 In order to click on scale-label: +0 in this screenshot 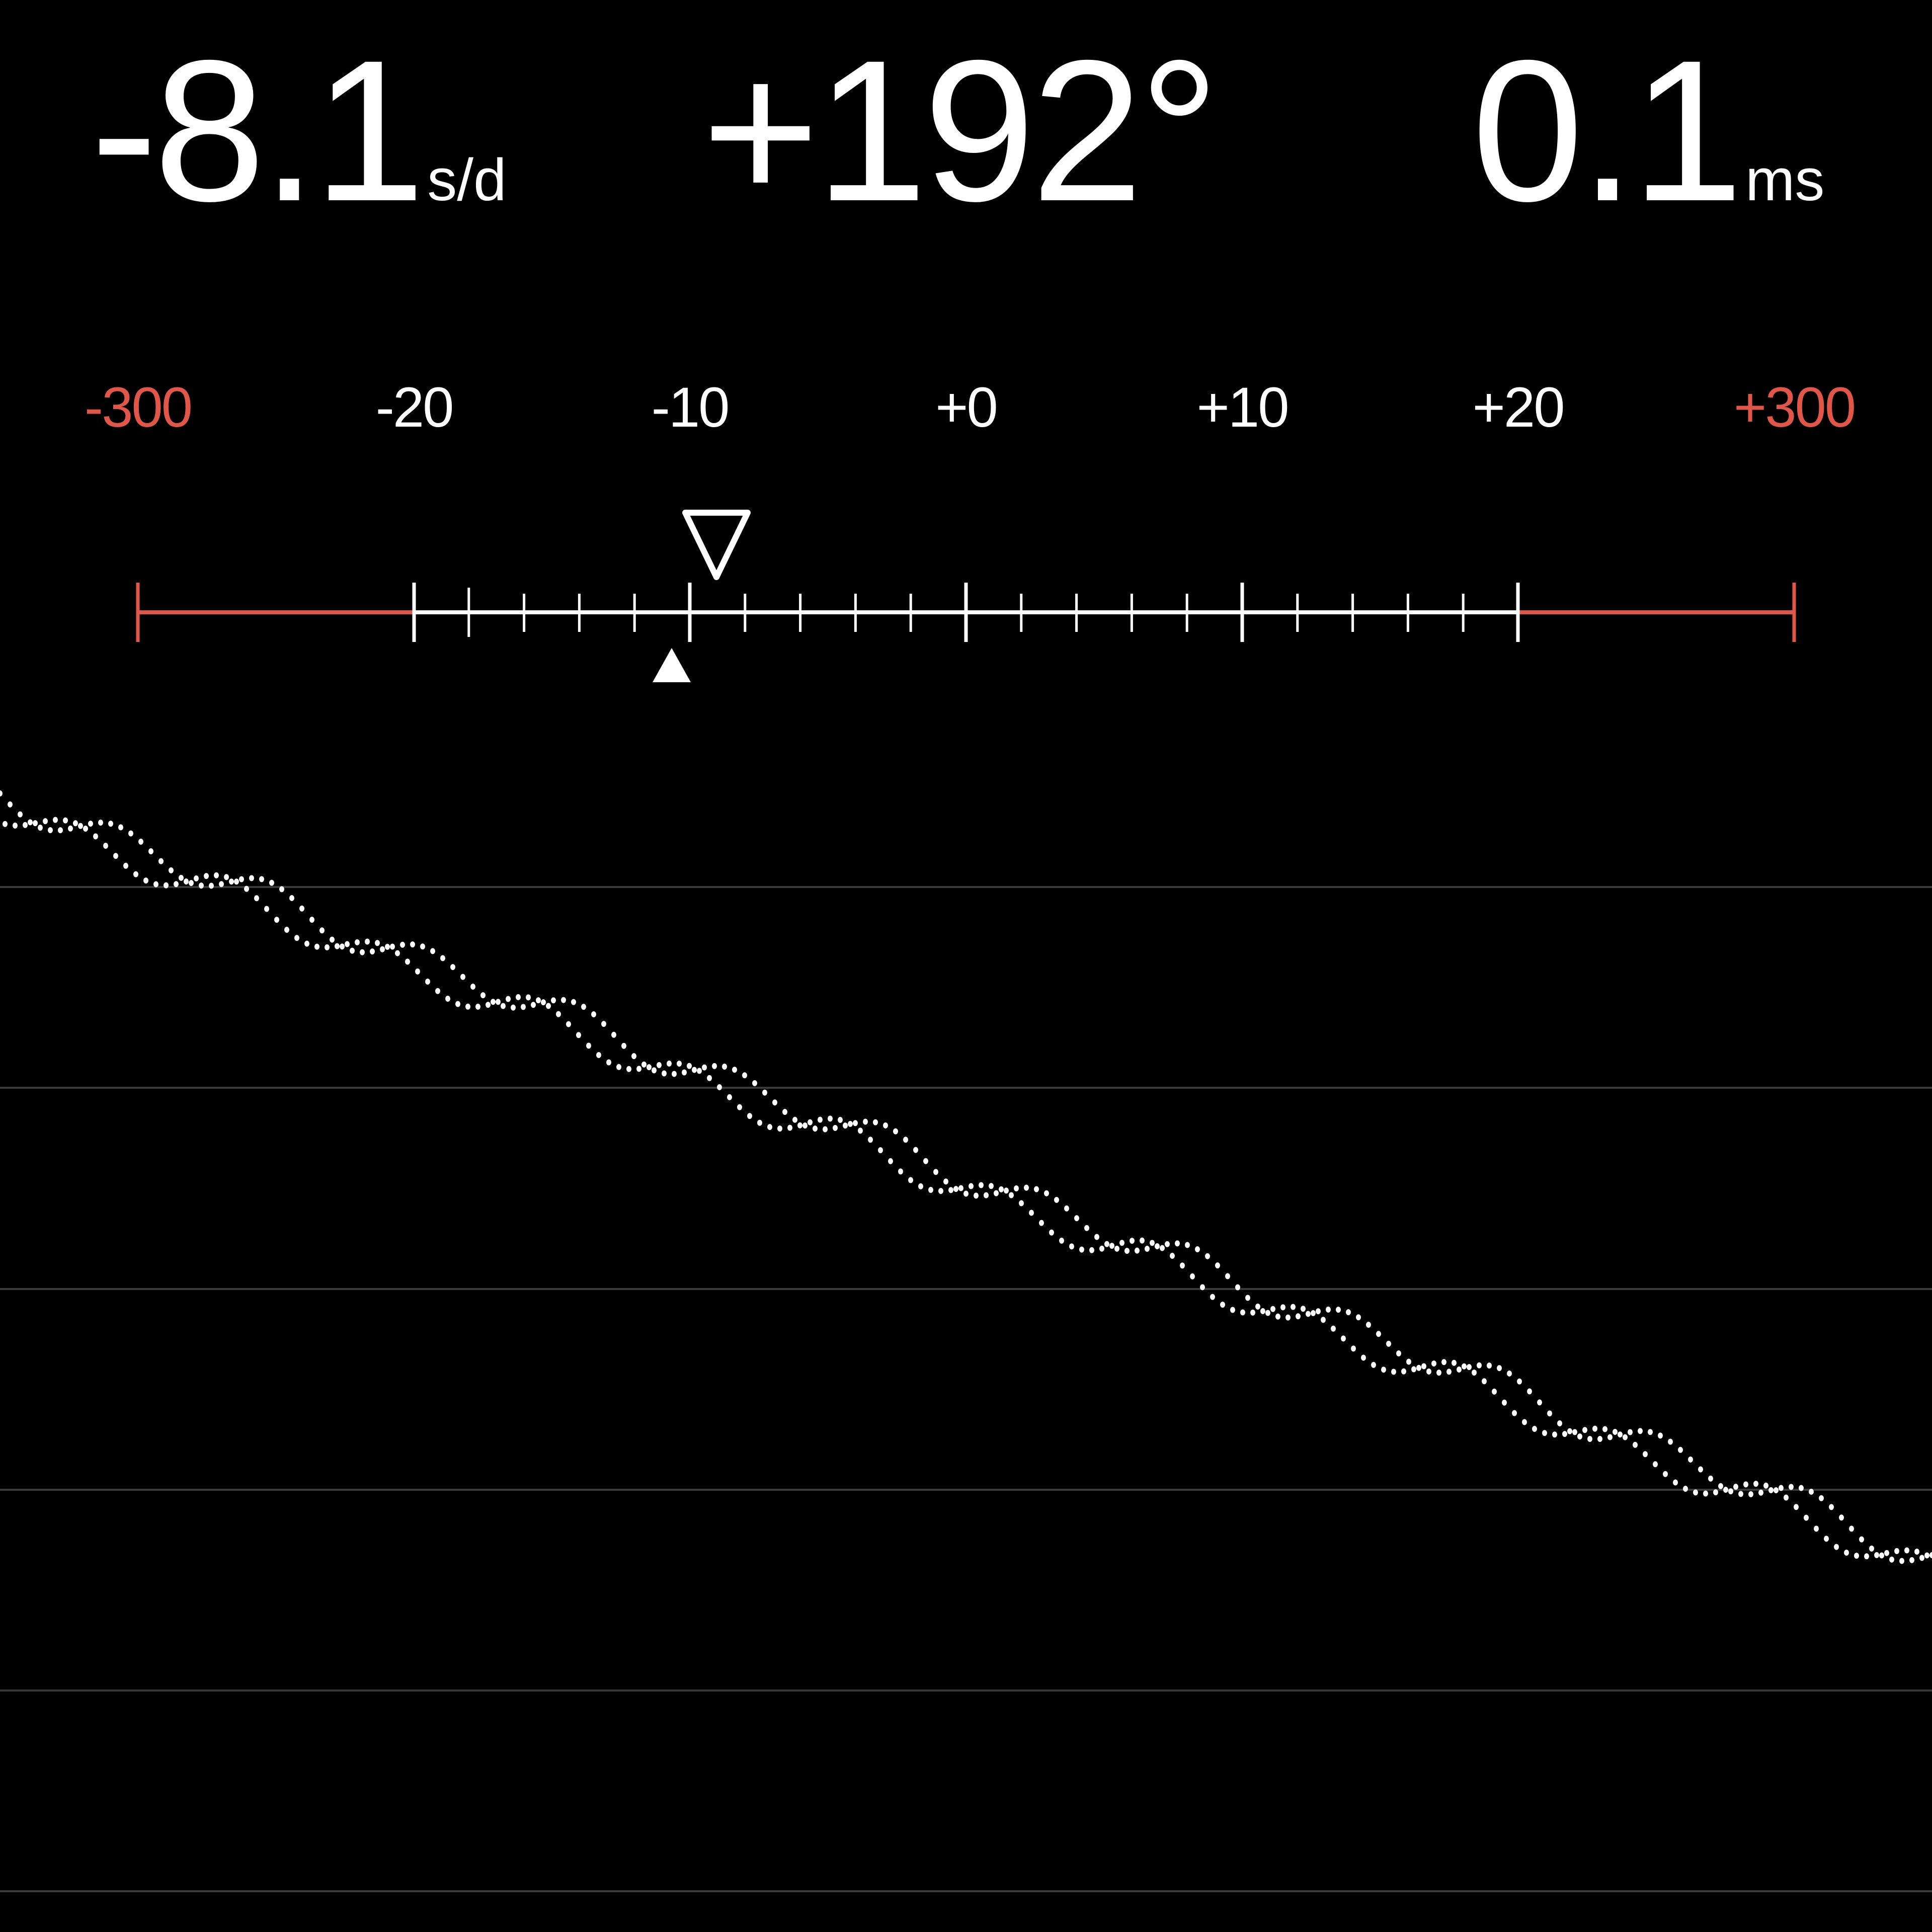, I will do `click(967, 407)`.